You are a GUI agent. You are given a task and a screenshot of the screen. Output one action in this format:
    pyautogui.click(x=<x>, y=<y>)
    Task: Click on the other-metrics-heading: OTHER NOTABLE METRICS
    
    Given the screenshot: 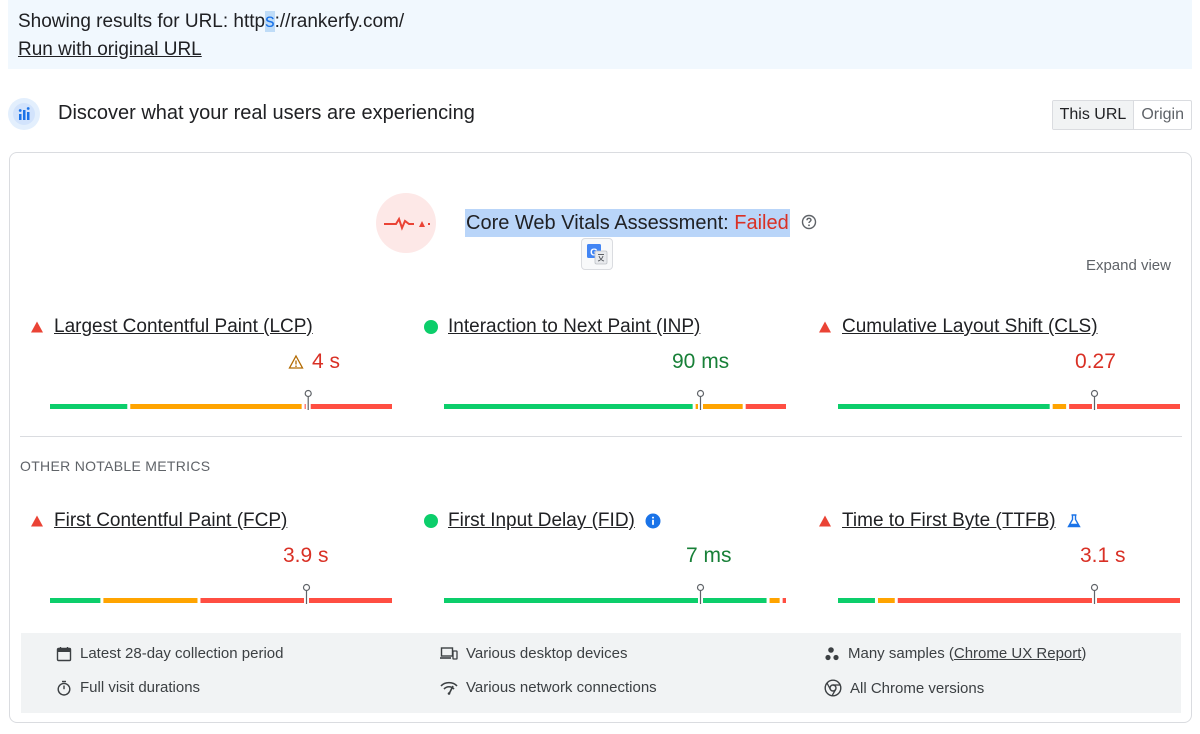 What is the action you would take?
    pyautogui.click(x=115, y=466)
    